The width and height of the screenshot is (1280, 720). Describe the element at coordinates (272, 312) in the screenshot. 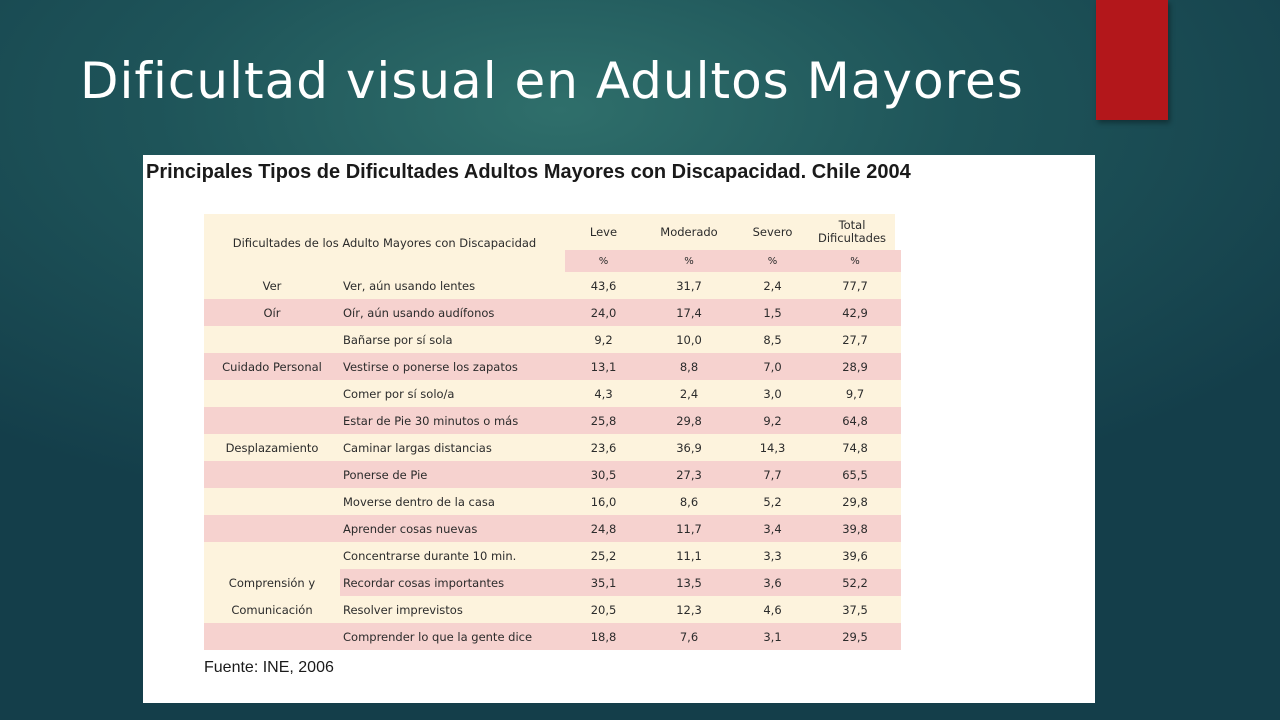

I see `group-label-oir: Oír` at that location.